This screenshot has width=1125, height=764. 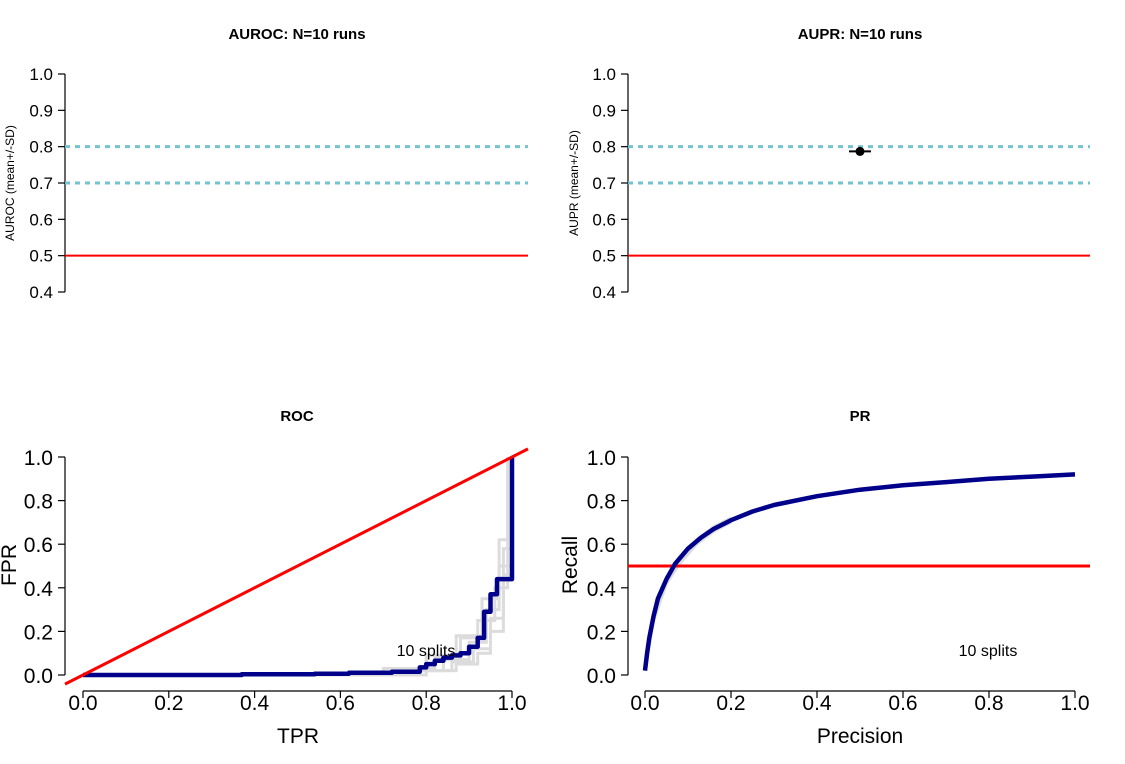 I want to click on auroc-y-tick-label: 0.4, so click(x=41, y=292).